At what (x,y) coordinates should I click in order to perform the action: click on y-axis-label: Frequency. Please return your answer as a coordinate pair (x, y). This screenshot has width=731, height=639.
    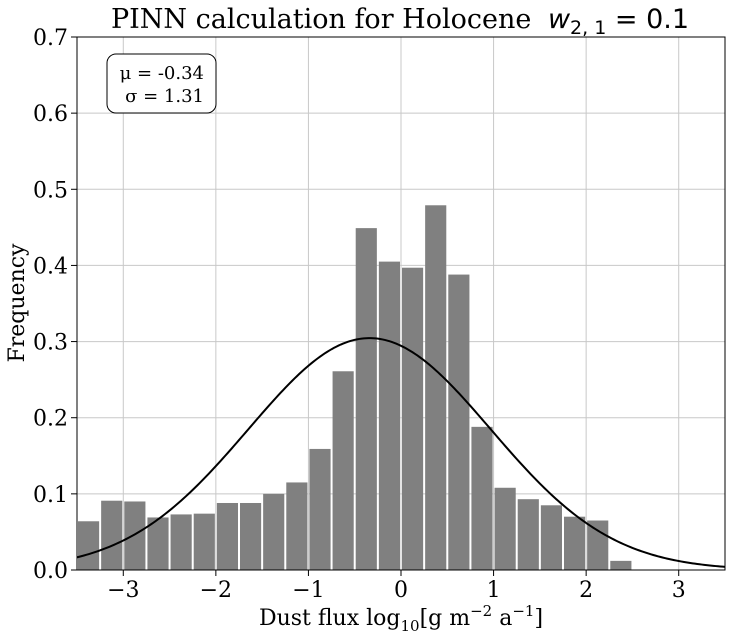
    Looking at the image, I should click on (17, 303).